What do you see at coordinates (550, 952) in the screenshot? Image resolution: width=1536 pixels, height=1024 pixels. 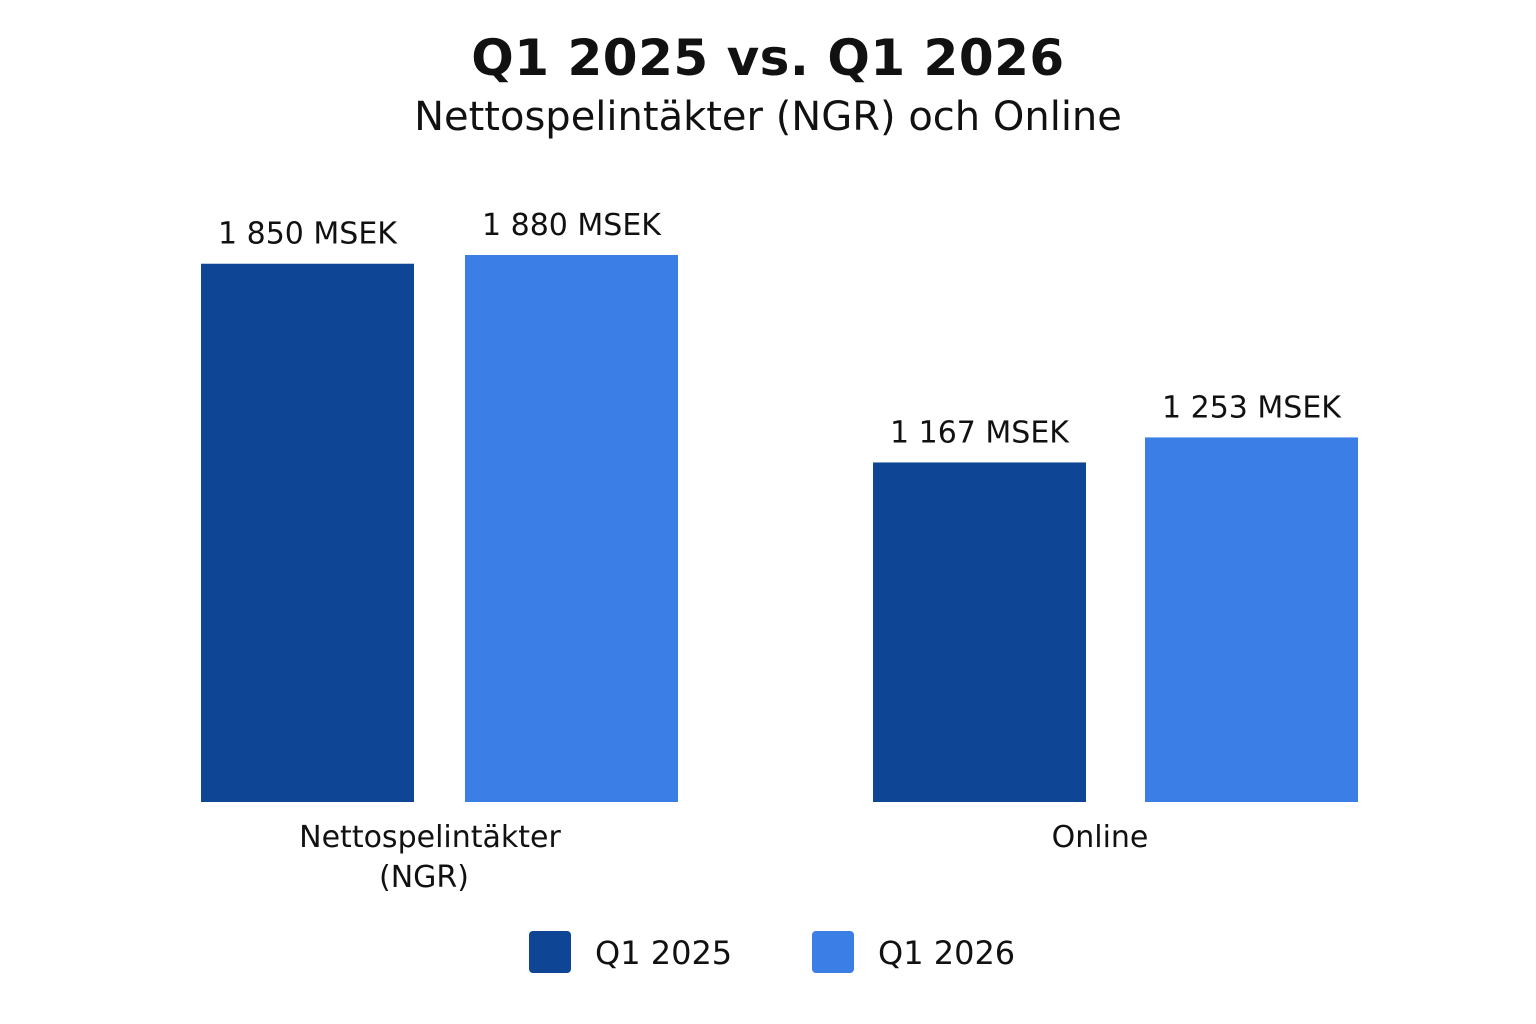 I see `legend-swatch-q1-2025` at bounding box center [550, 952].